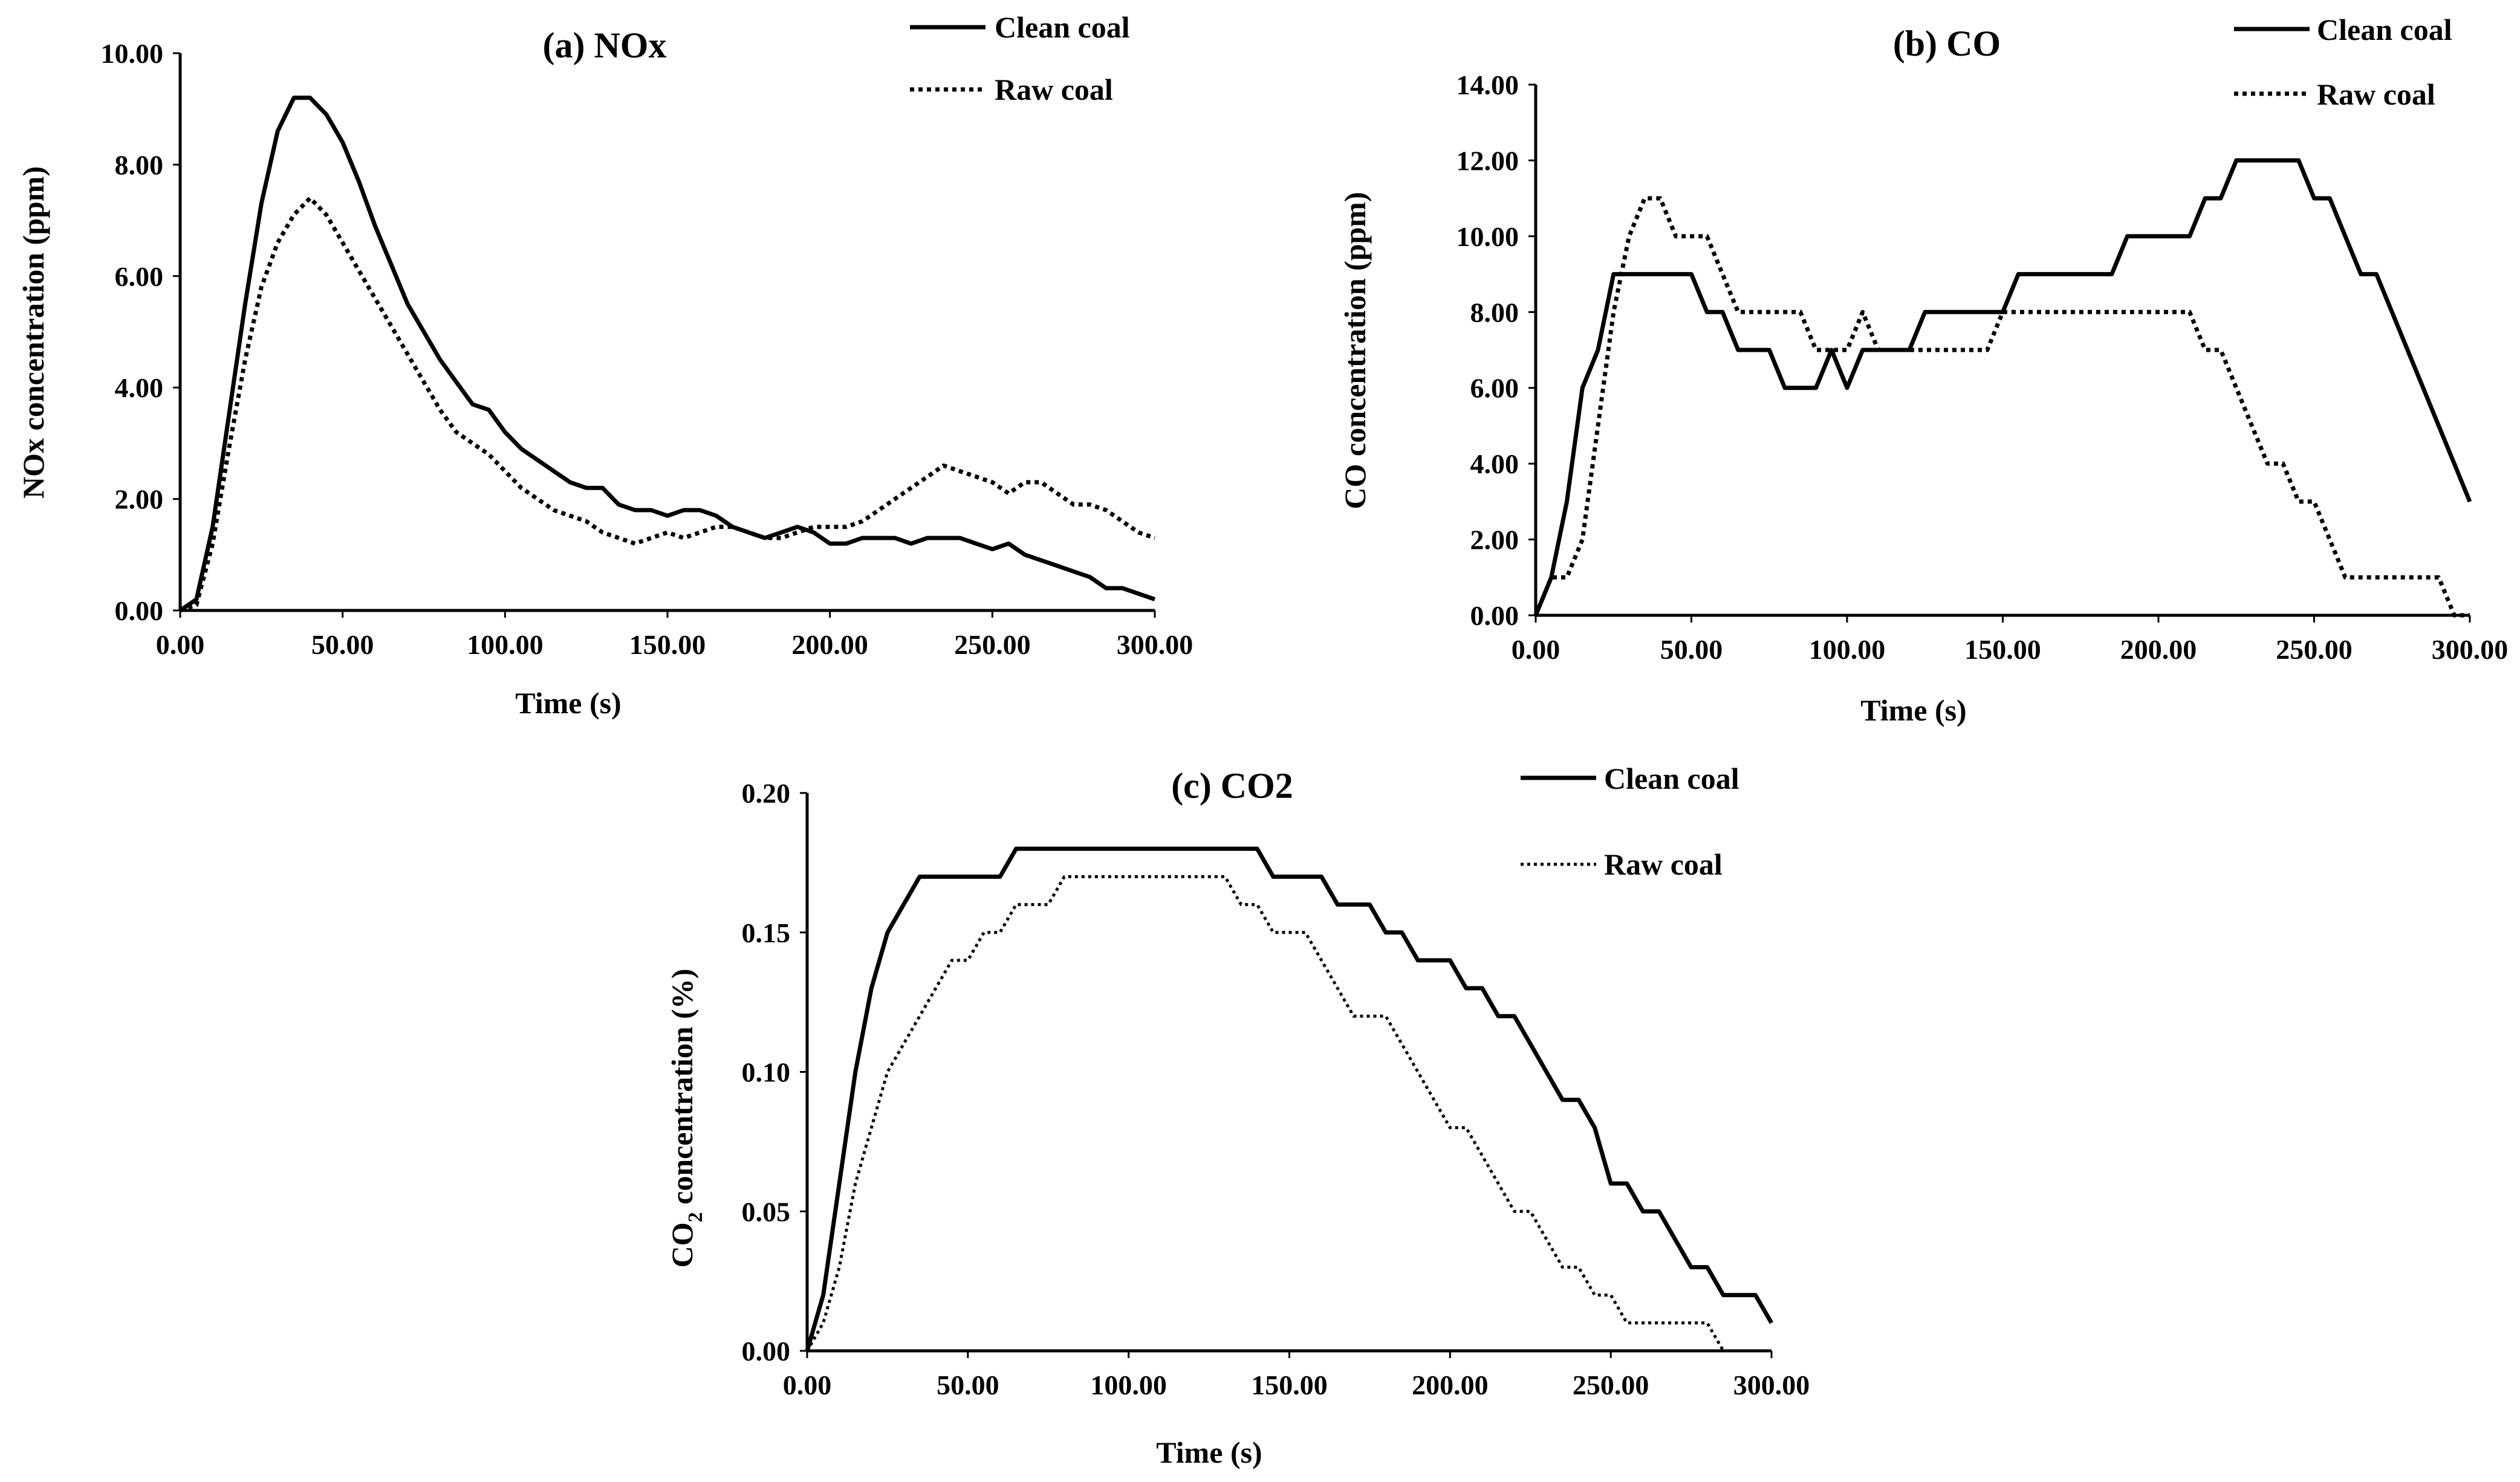  What do you see at coordinates (1232, 786) in the screenshot?
I see `chart-title: (c) CO2` at bounding box center [1232, 786].